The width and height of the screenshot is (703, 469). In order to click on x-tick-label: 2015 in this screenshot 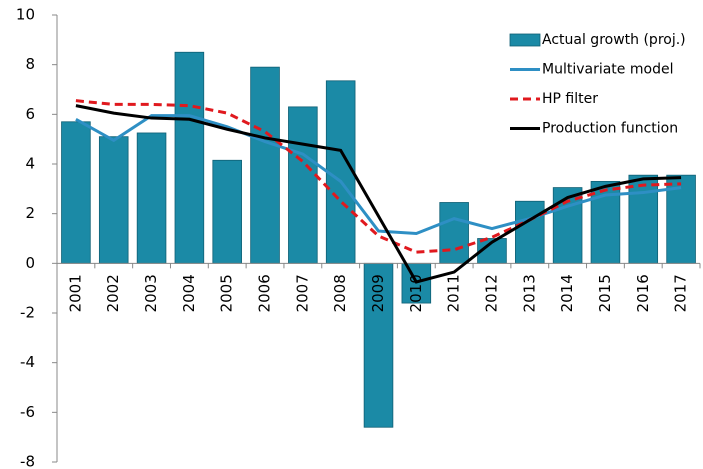, I will do `click(605, 293)`.